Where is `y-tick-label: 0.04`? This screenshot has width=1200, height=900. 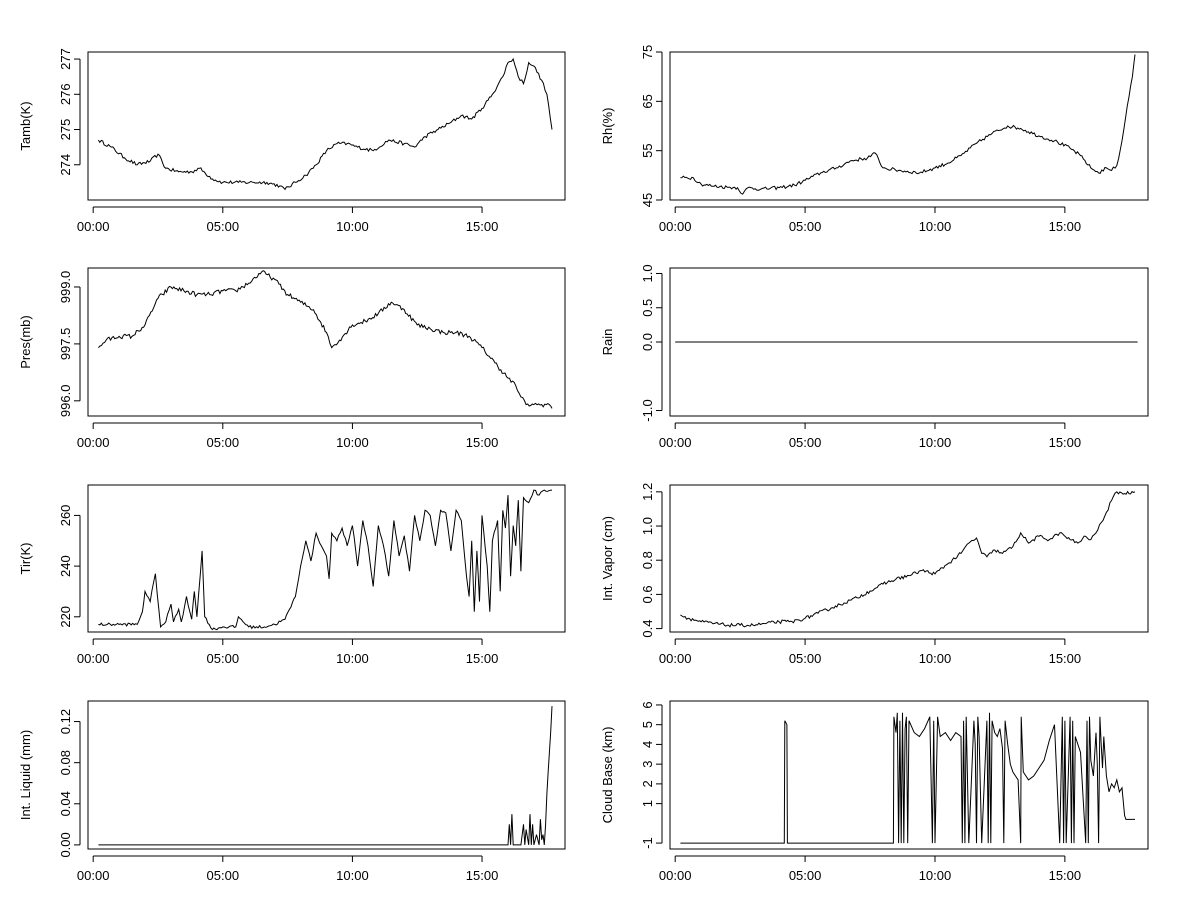 y-tick-label: 0.04 is located at coordinates (65, 803).